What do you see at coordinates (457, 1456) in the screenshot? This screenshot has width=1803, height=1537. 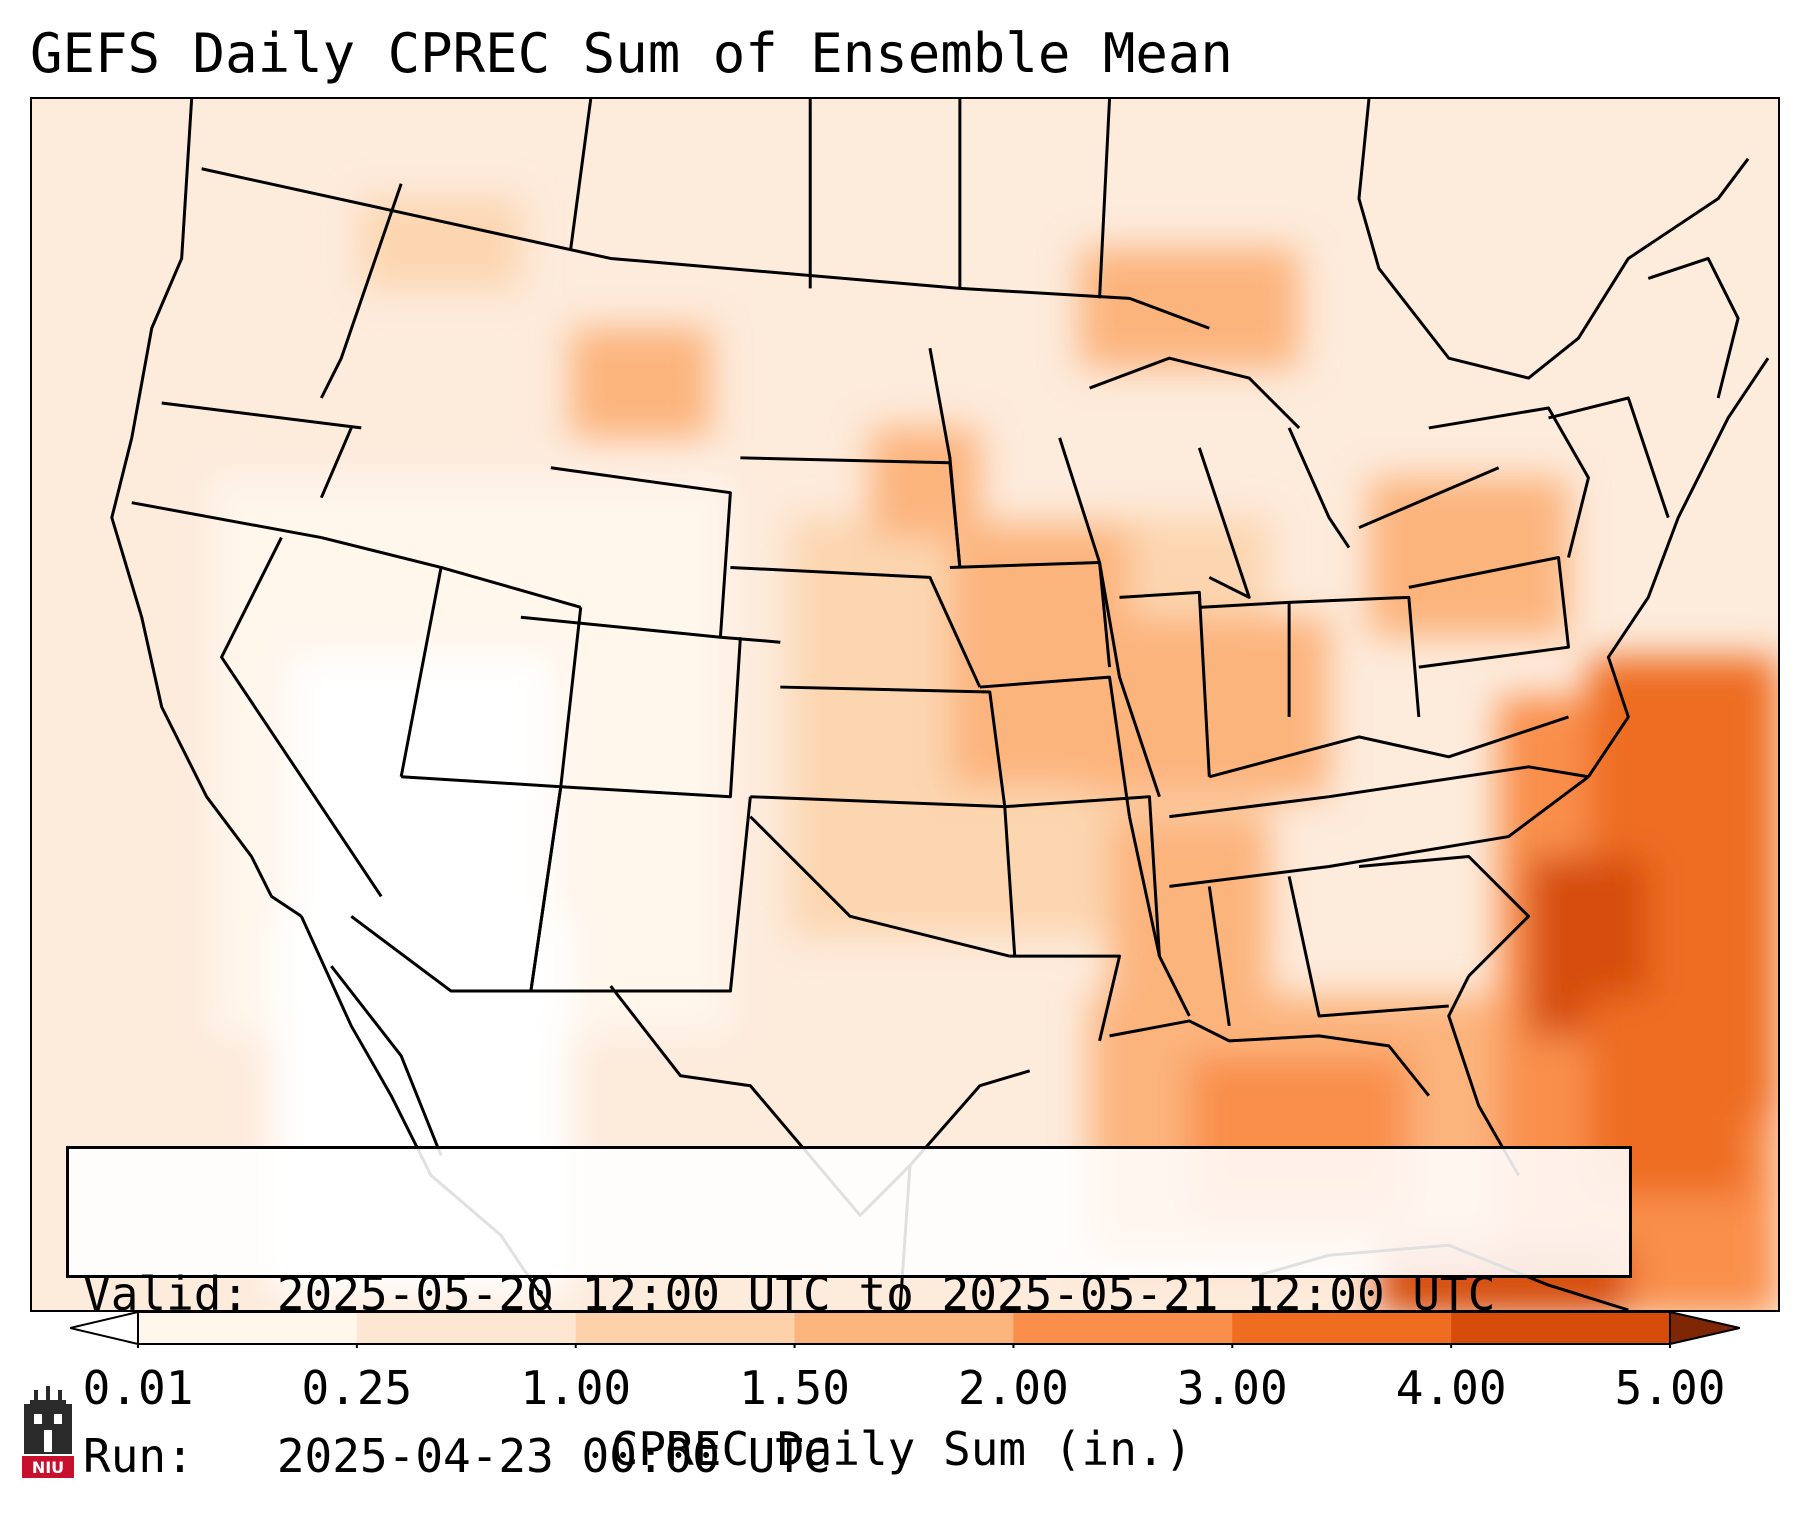 I see `run-time-text: Run: 2025-04-23 00:00 UTC` at bounding box center [457, 1456].